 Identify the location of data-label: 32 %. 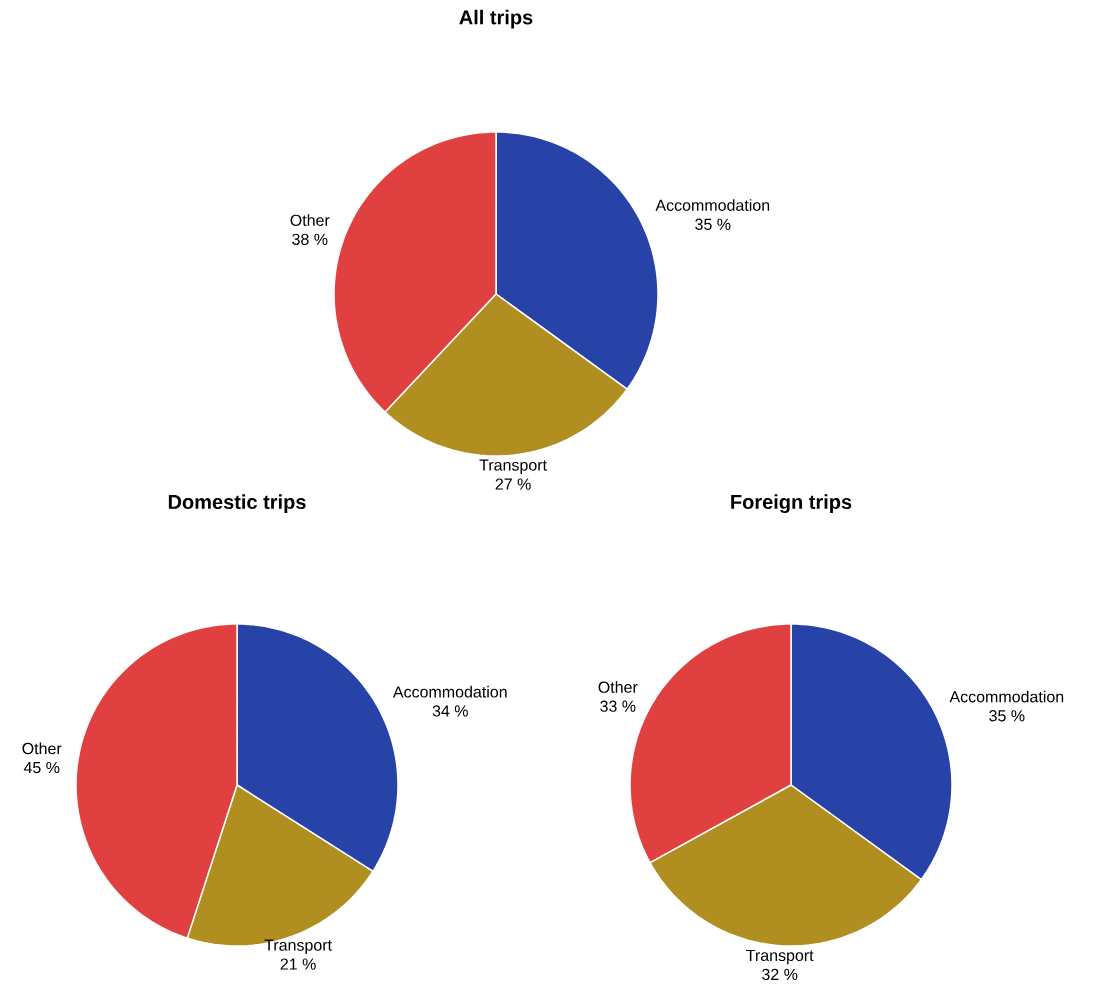
(780, 974).